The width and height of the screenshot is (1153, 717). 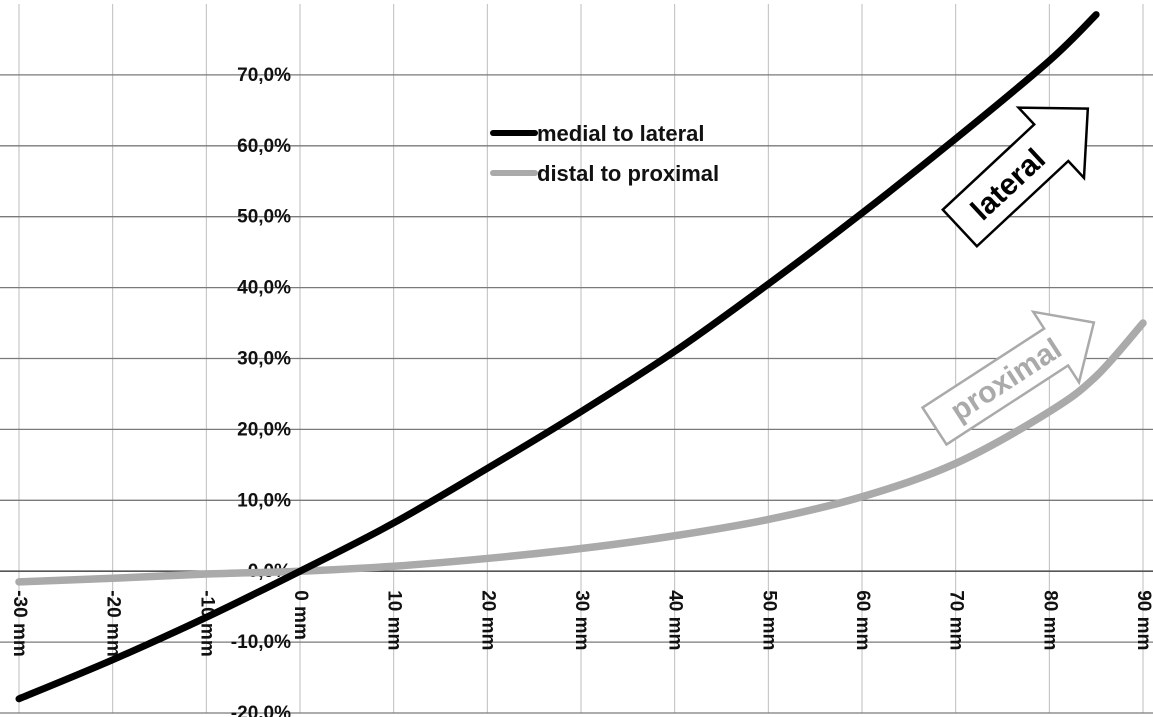 I want to click on y-tick-label: -20,0%, so click(x=261, y=710).